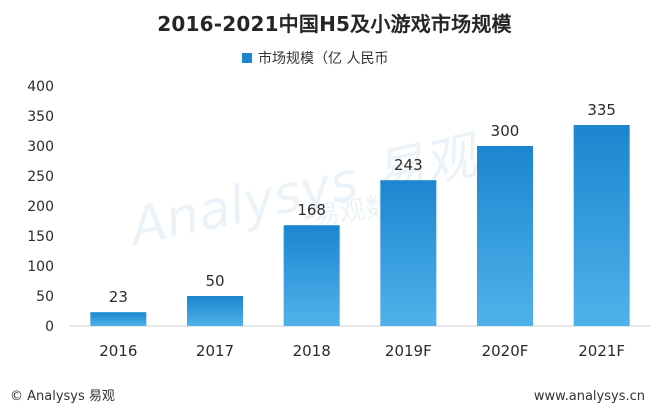 This screenshot has width=669, height=413. Describe the element at coordinates (215, 351) in the screenshot. I see `x-tick-label-2017: 2017` at that location.